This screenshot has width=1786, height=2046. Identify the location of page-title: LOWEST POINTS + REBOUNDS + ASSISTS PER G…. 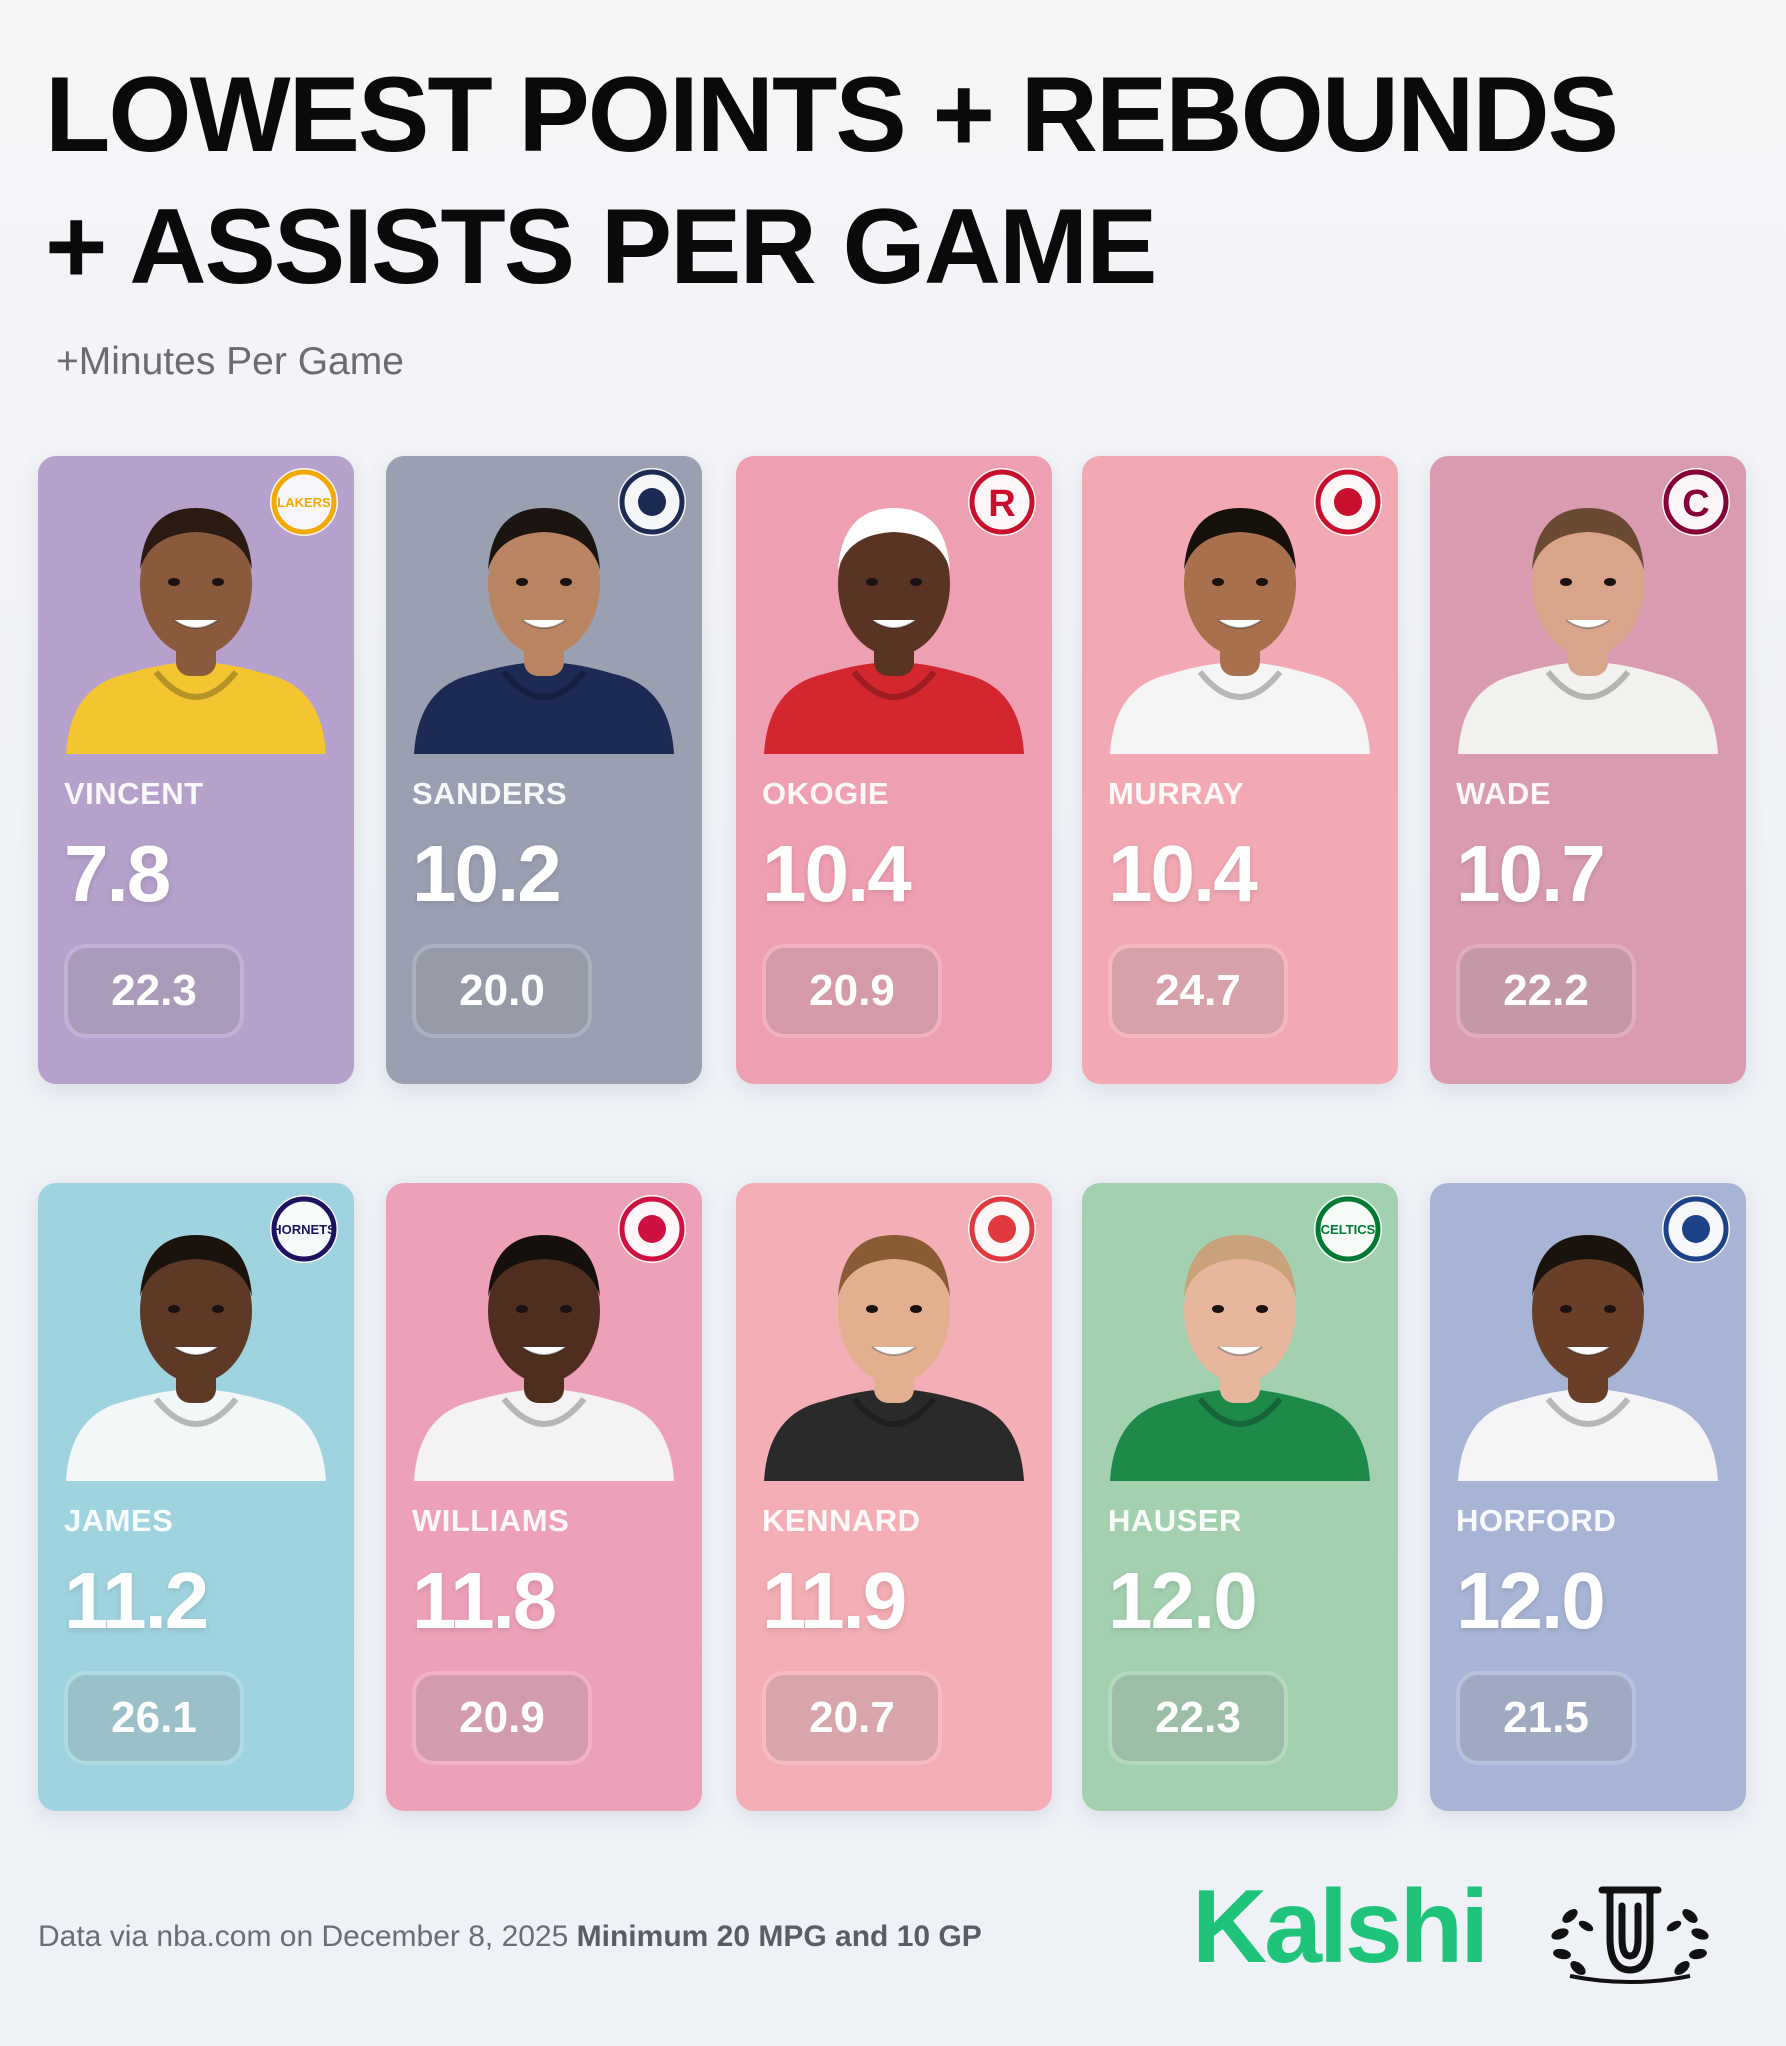
(905, 180).